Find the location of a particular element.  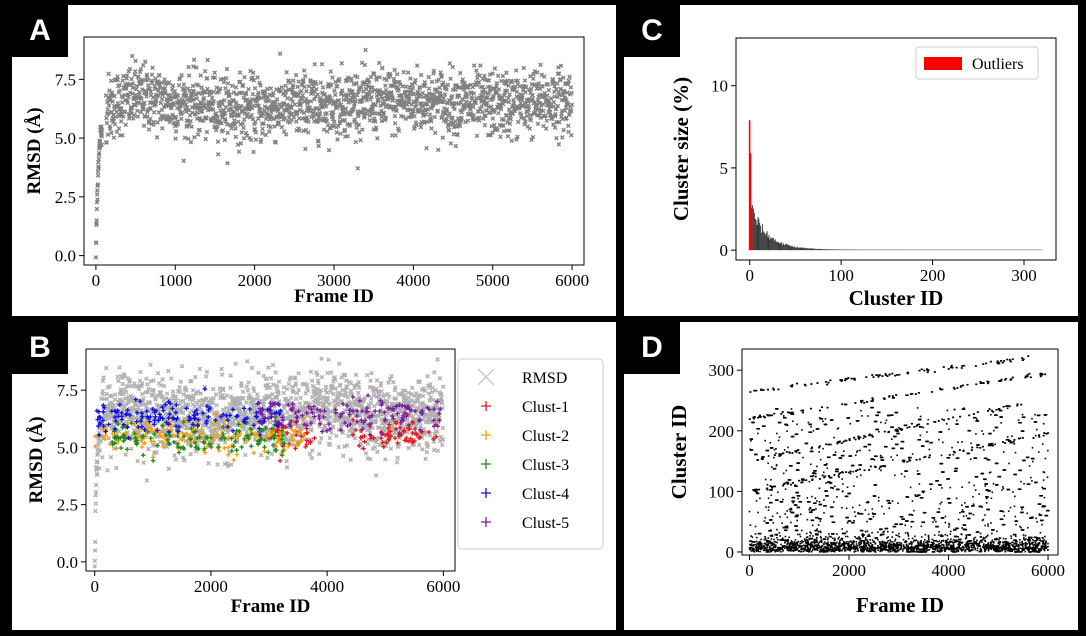

outlier-bar is located at coordinates (749, 185).